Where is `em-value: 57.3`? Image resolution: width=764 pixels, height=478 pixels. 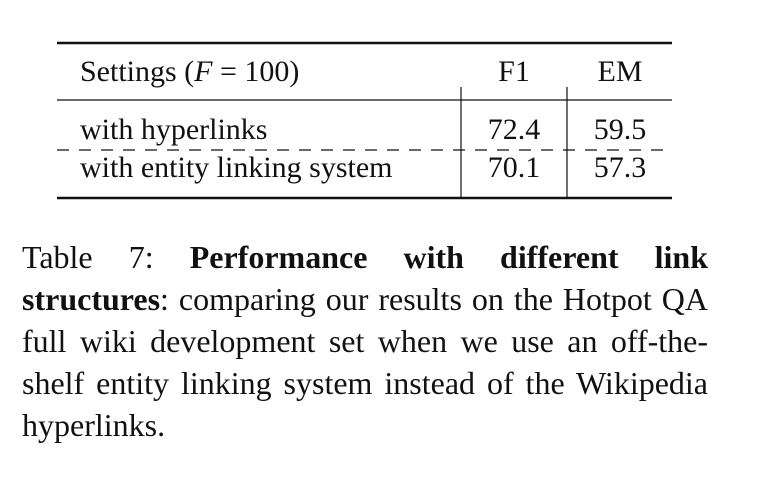
em-value: 57.3 is located at coordinates (620, 167).